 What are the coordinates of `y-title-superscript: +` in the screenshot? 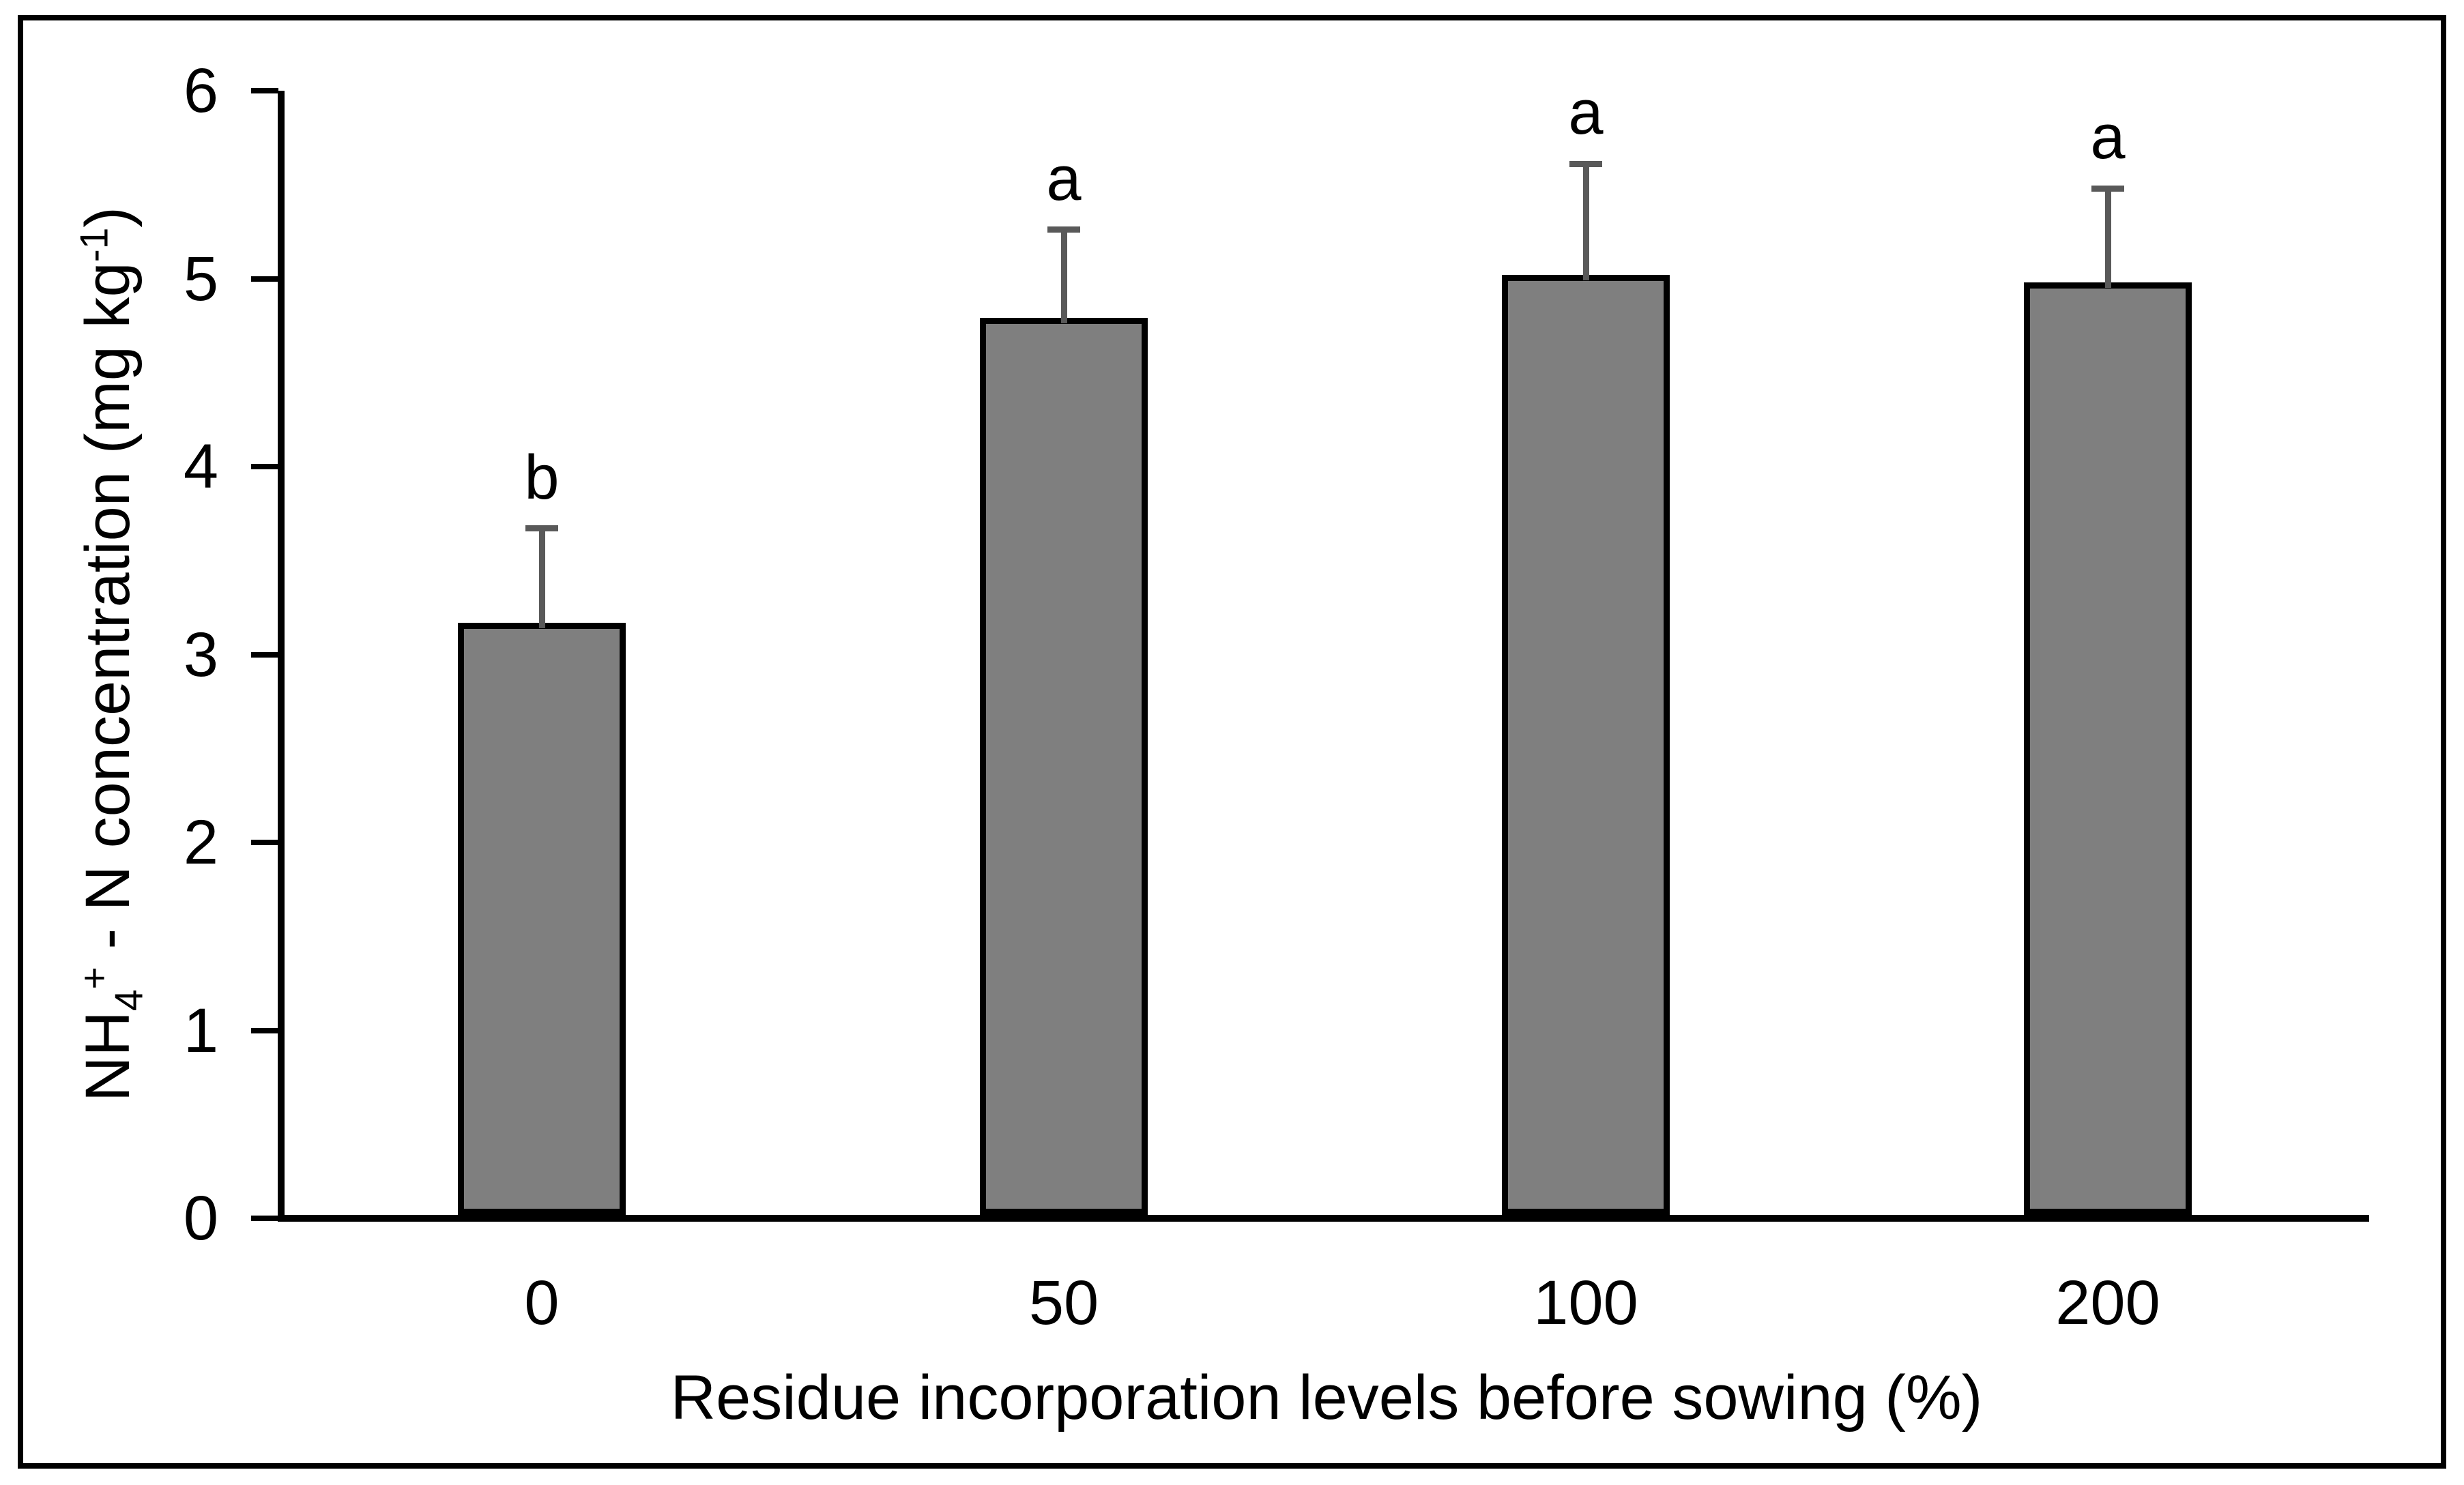 It's located at (94, 978).